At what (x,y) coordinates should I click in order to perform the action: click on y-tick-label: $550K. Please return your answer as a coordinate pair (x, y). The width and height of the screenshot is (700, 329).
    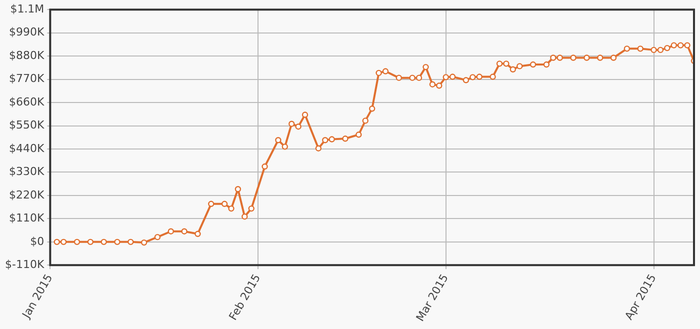
    Looking at the image, I should click on (26, 125).